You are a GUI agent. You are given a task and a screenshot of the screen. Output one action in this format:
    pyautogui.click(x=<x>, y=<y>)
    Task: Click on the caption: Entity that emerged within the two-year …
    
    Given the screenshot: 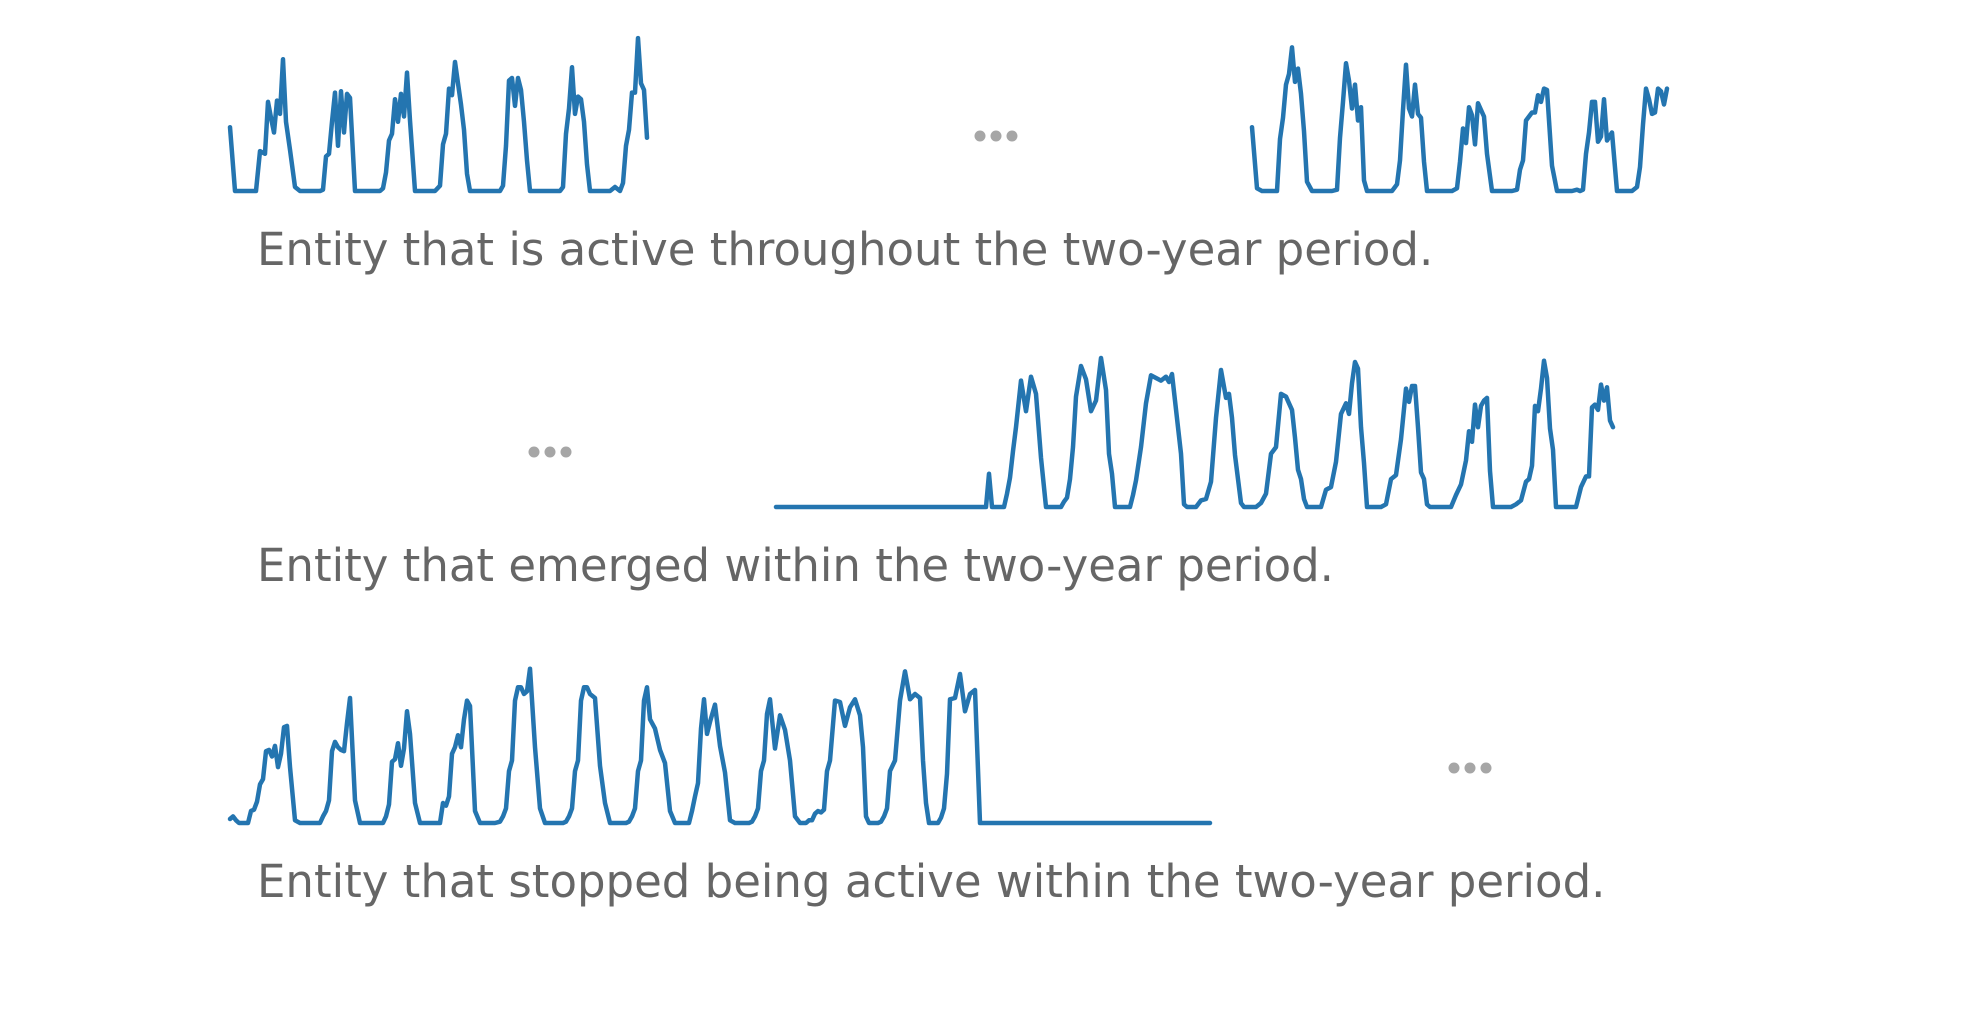 What is the action you would take?
    pyautogui.click(x=795, y=565)
    